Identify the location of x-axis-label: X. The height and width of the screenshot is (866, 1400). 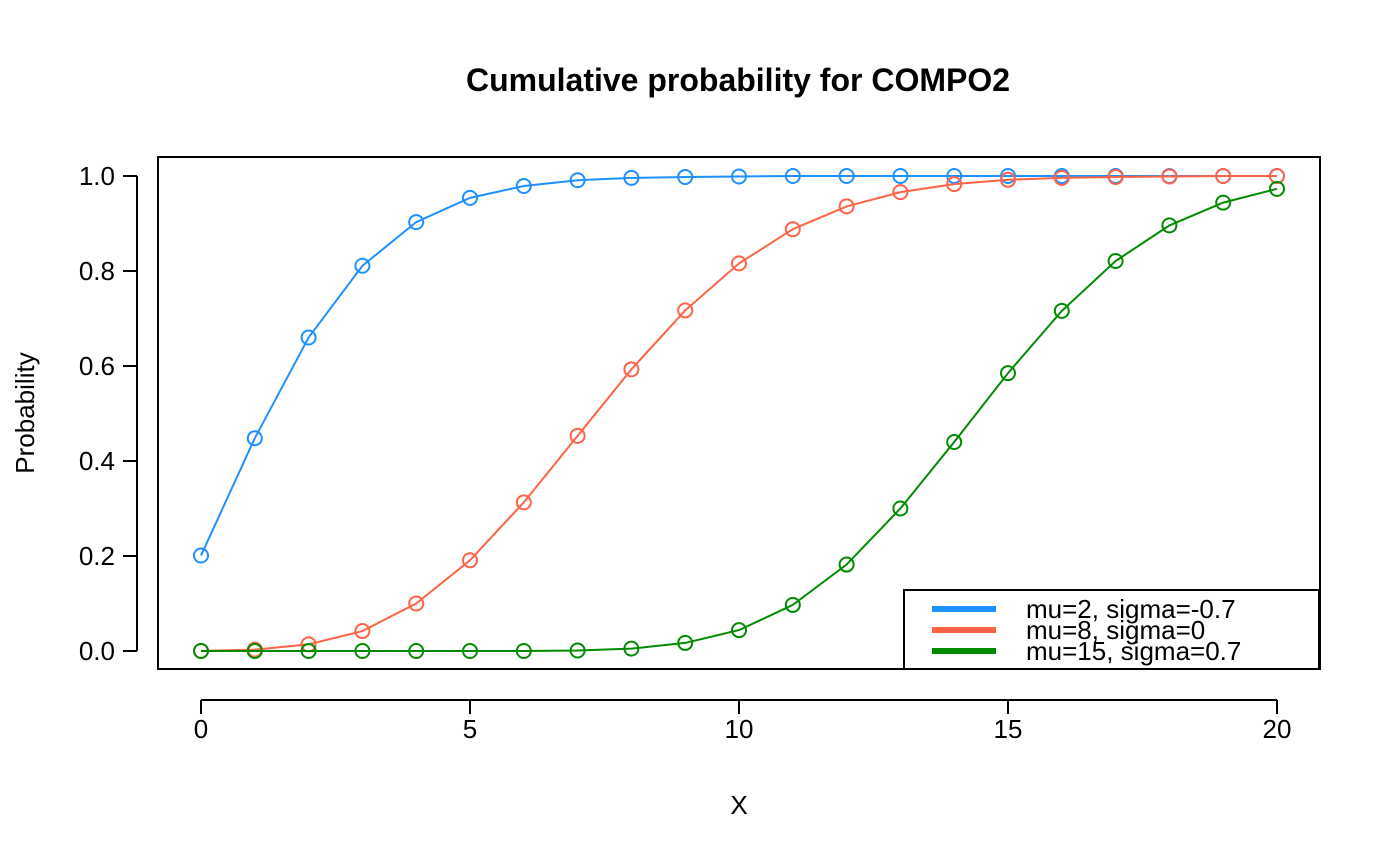
(738, 805).